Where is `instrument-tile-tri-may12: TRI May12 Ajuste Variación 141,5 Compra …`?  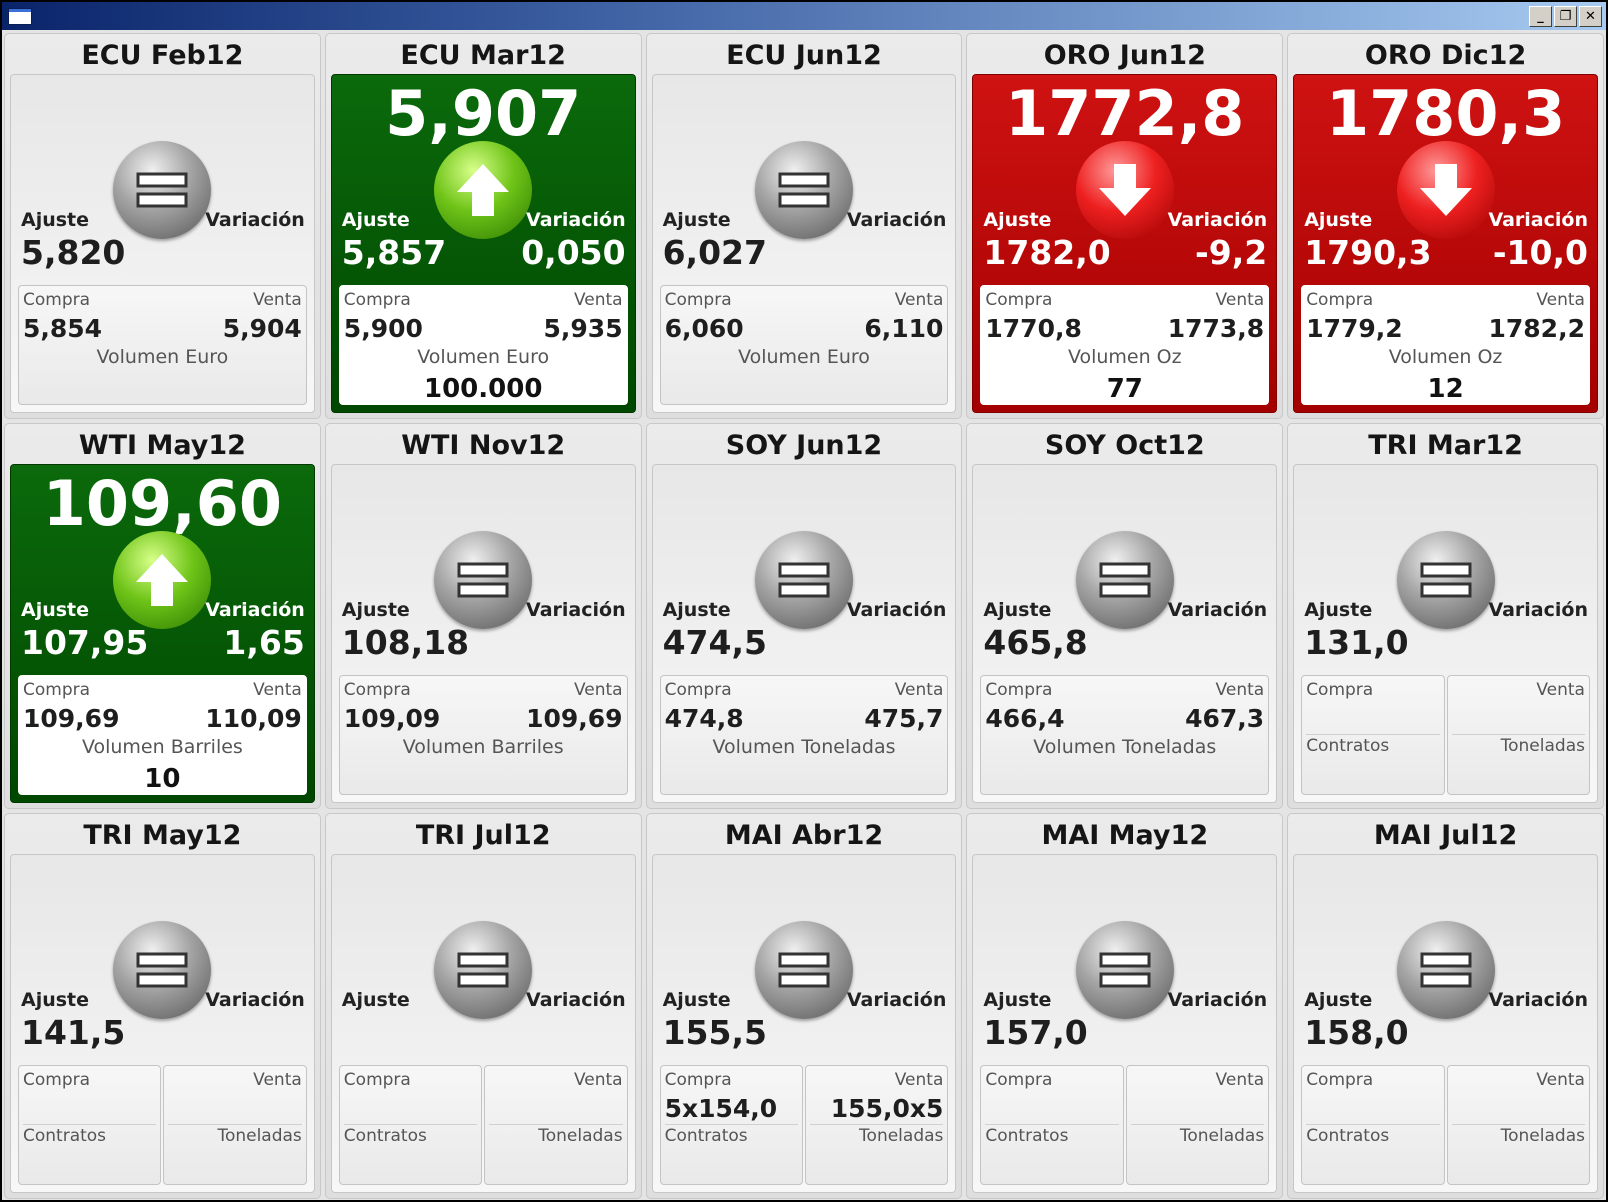 instrument-tile-tri-may12: TRI May12 Ajuste Variación 141,5 Compra … is located at coordinates (162, 1006).